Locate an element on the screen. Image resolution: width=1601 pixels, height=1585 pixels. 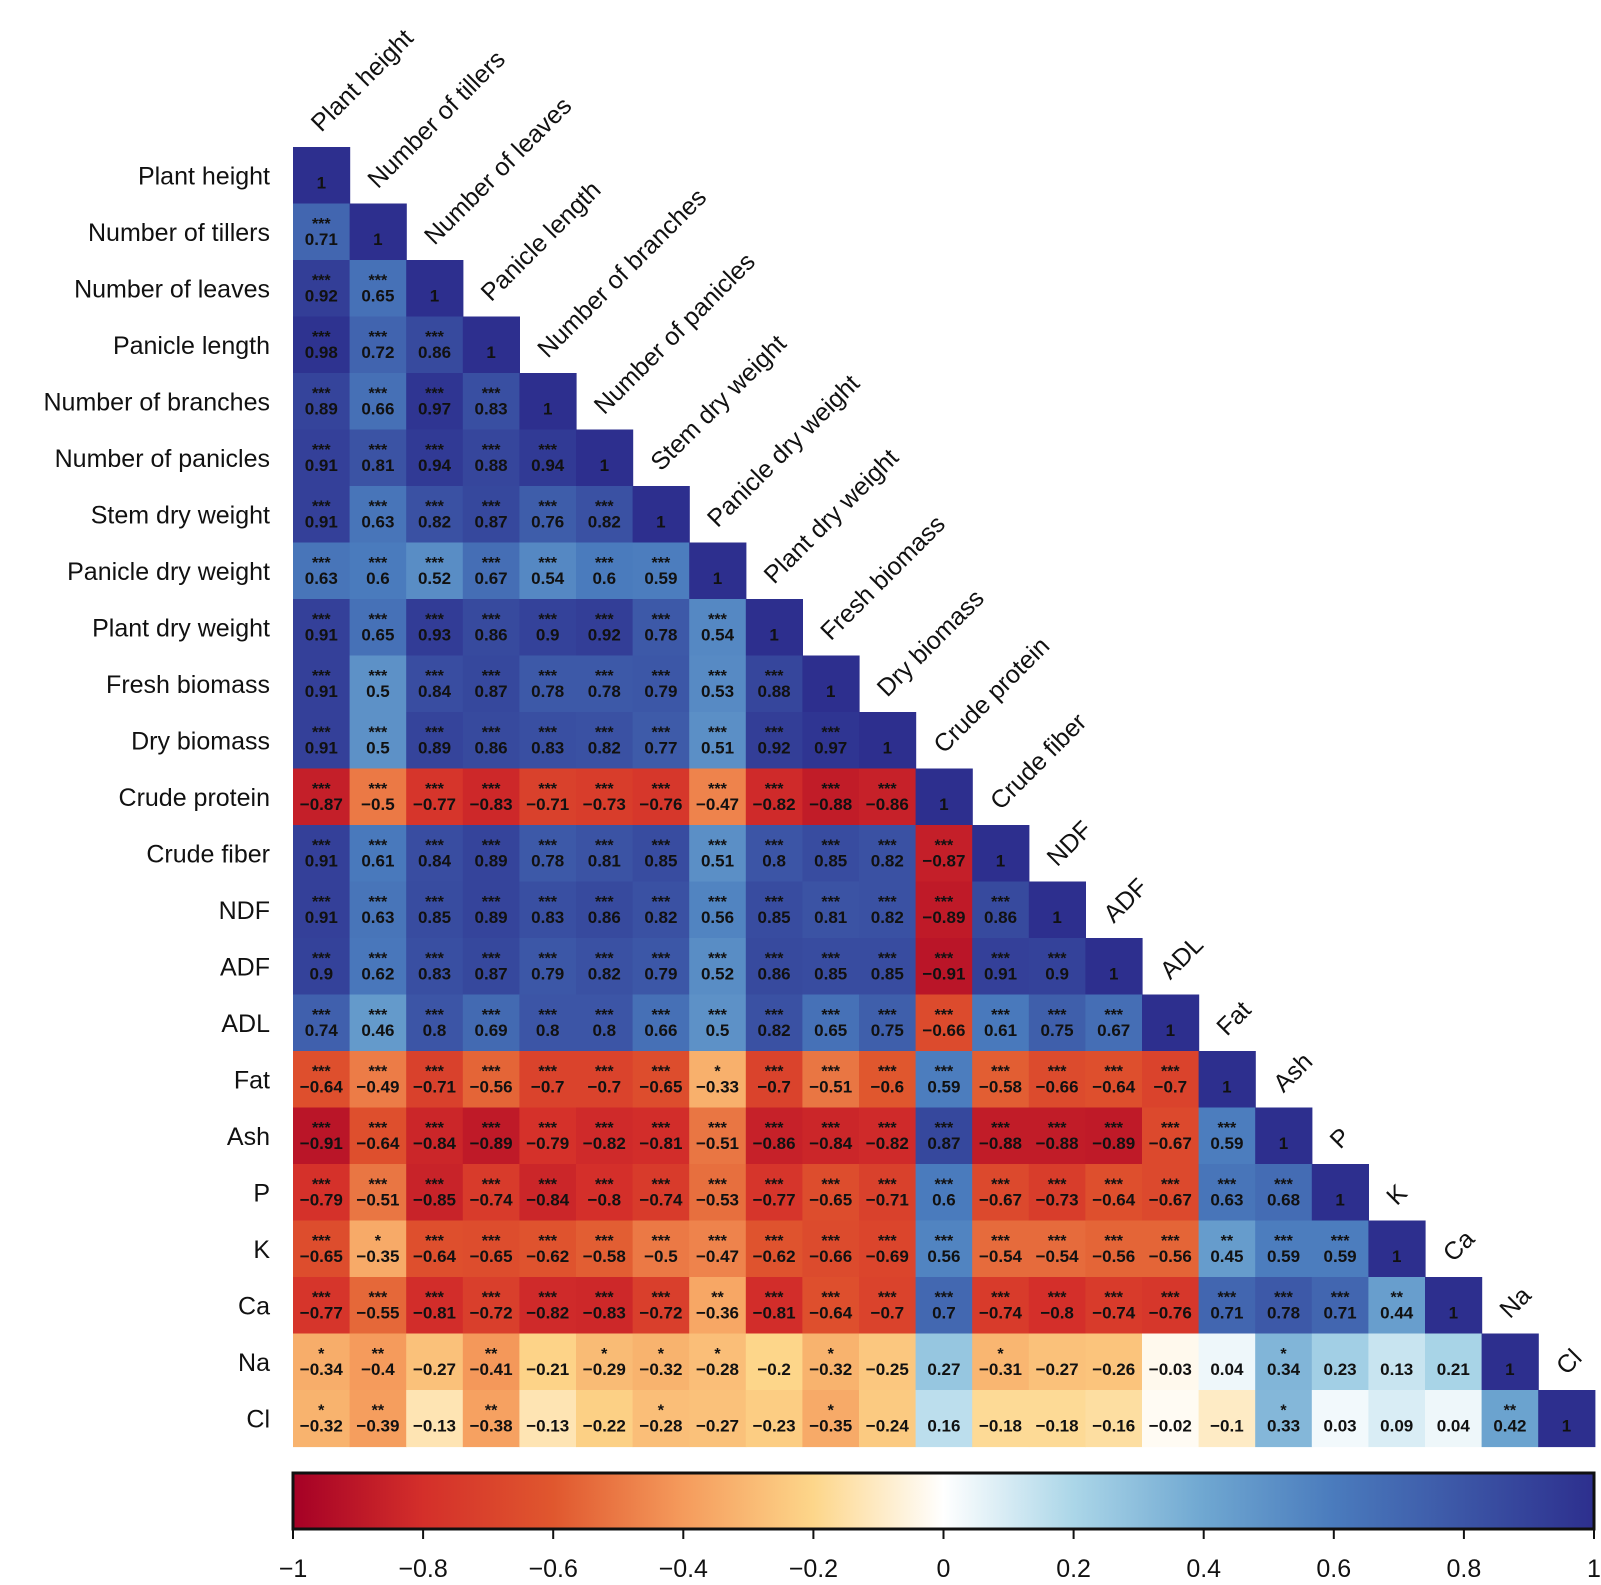
cell-value: −0.23 is located at coordinates (774, 1425).